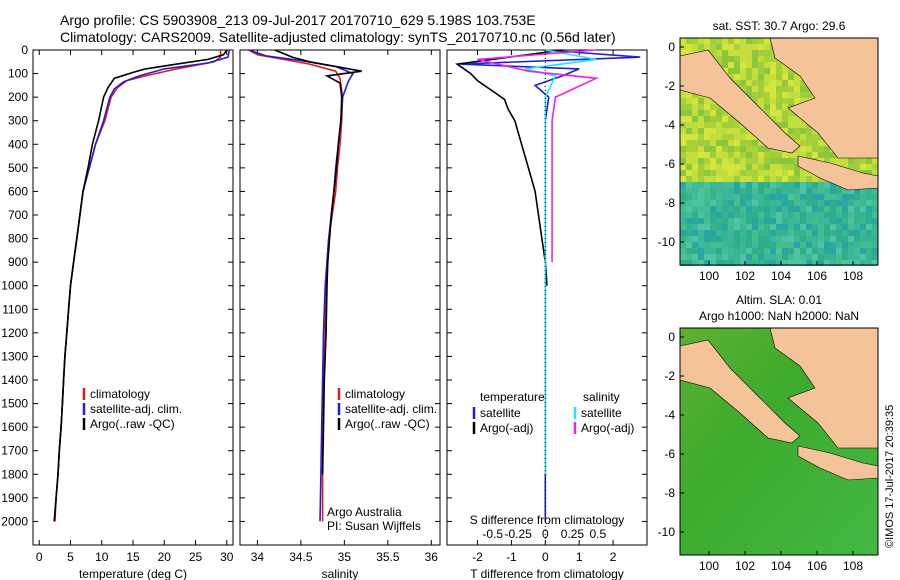 The image size is (900, 580). Describe the element at coordinates (506, 428) in the screenshot. I see `diff-legend-label: Argo(-adj)` at that location.